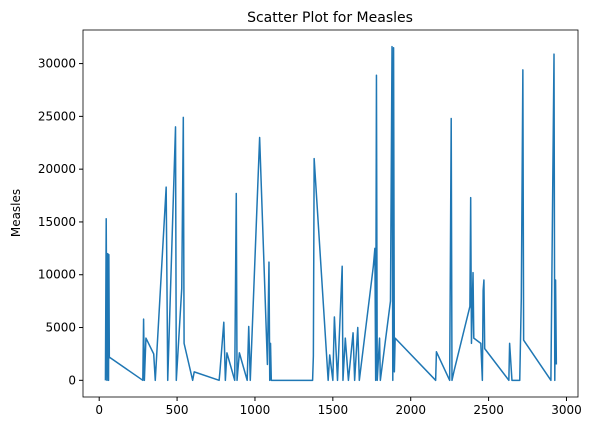 This screenshot has width=594, height=437. What do you see at coordinates (566, 410) in the screenshot?
I see `x-tick-label: 3000` at bounding box center [566, 410].